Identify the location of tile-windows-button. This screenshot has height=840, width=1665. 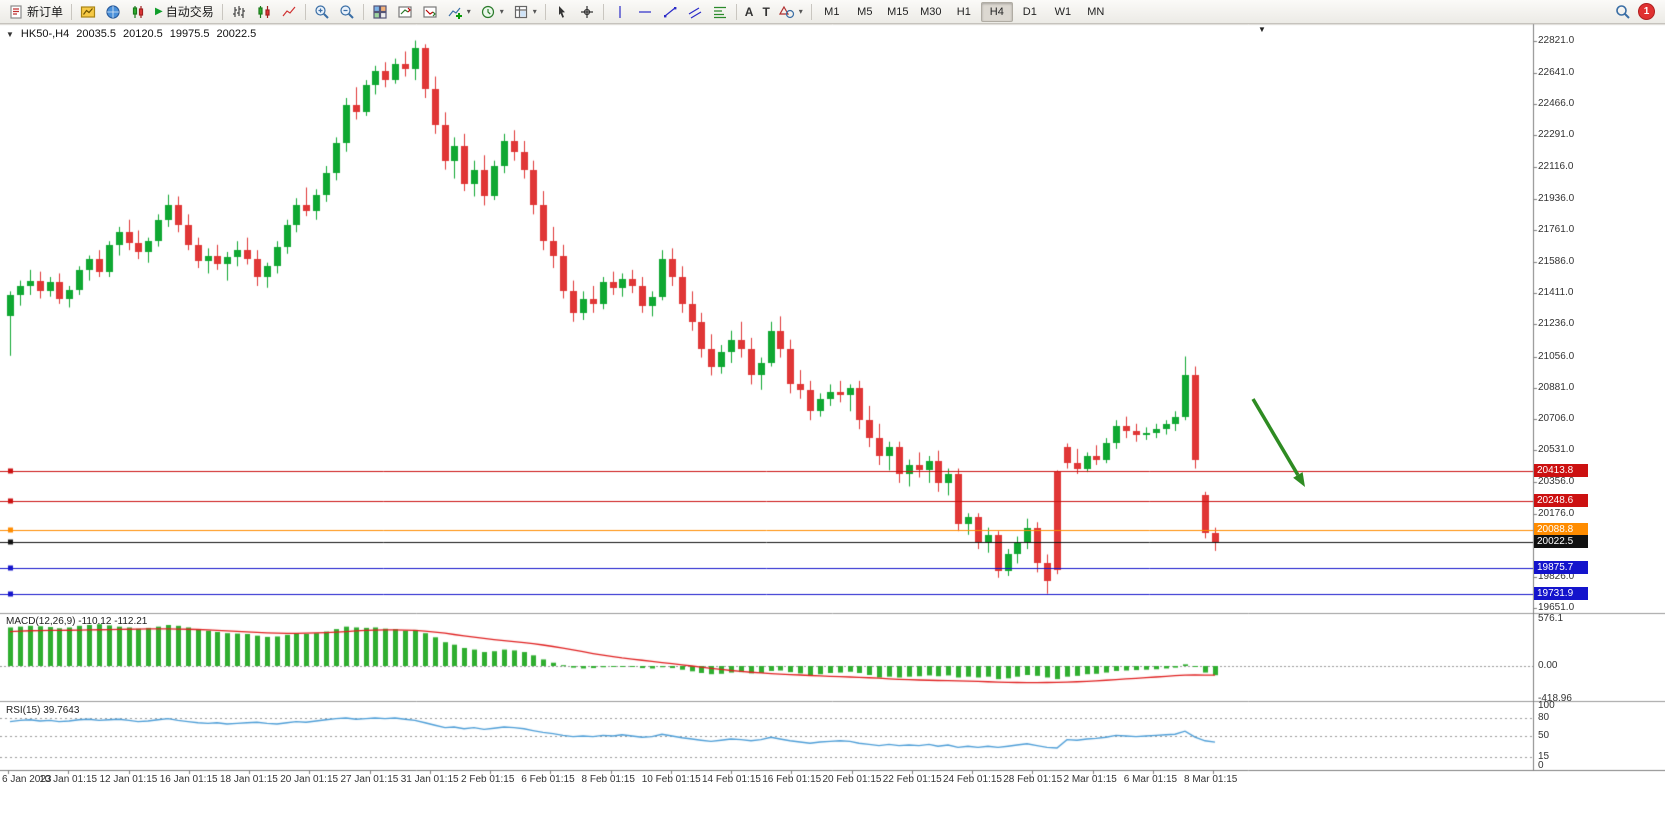
(380, 12).